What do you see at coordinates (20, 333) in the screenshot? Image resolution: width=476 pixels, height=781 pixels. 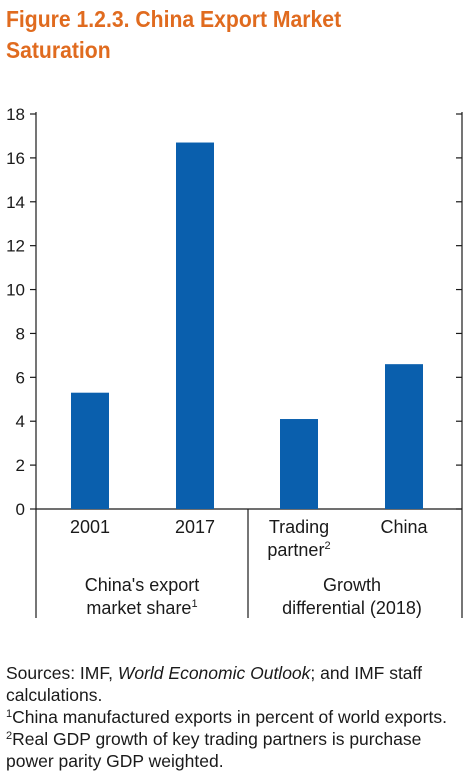 I see `y-tick-label: 8` at bounding box center [20, 333].